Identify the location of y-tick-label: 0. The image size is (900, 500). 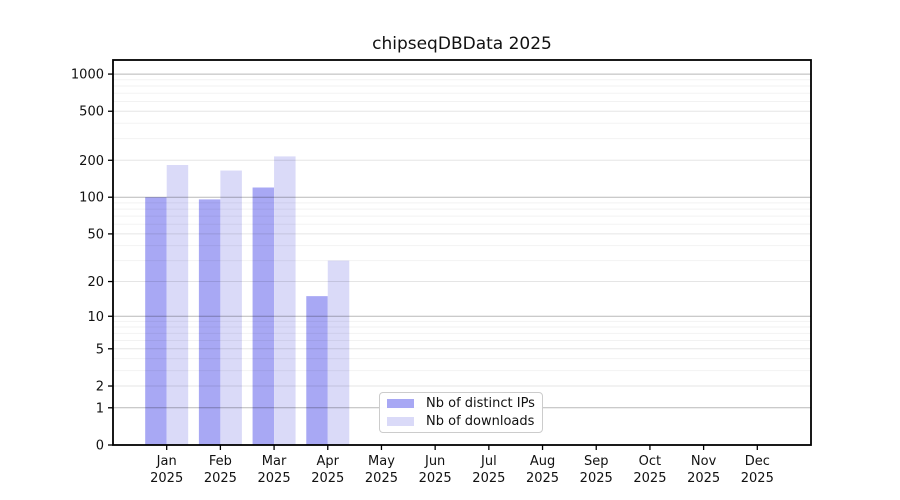
(100, 446).